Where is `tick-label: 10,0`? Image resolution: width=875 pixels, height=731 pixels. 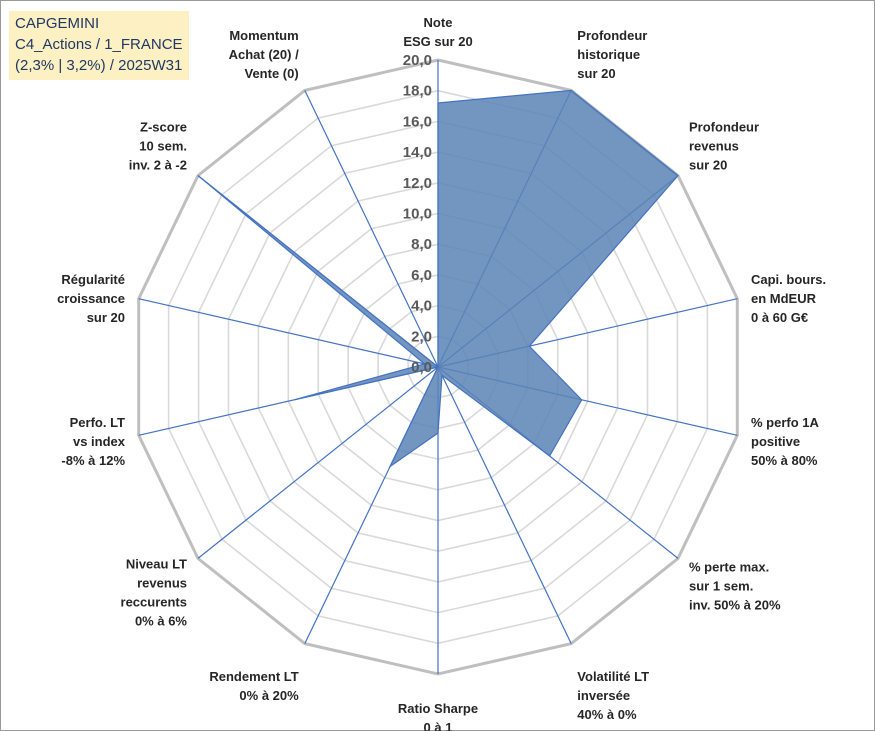 tick-label: 10,0 is located at coordinates (417, 214).